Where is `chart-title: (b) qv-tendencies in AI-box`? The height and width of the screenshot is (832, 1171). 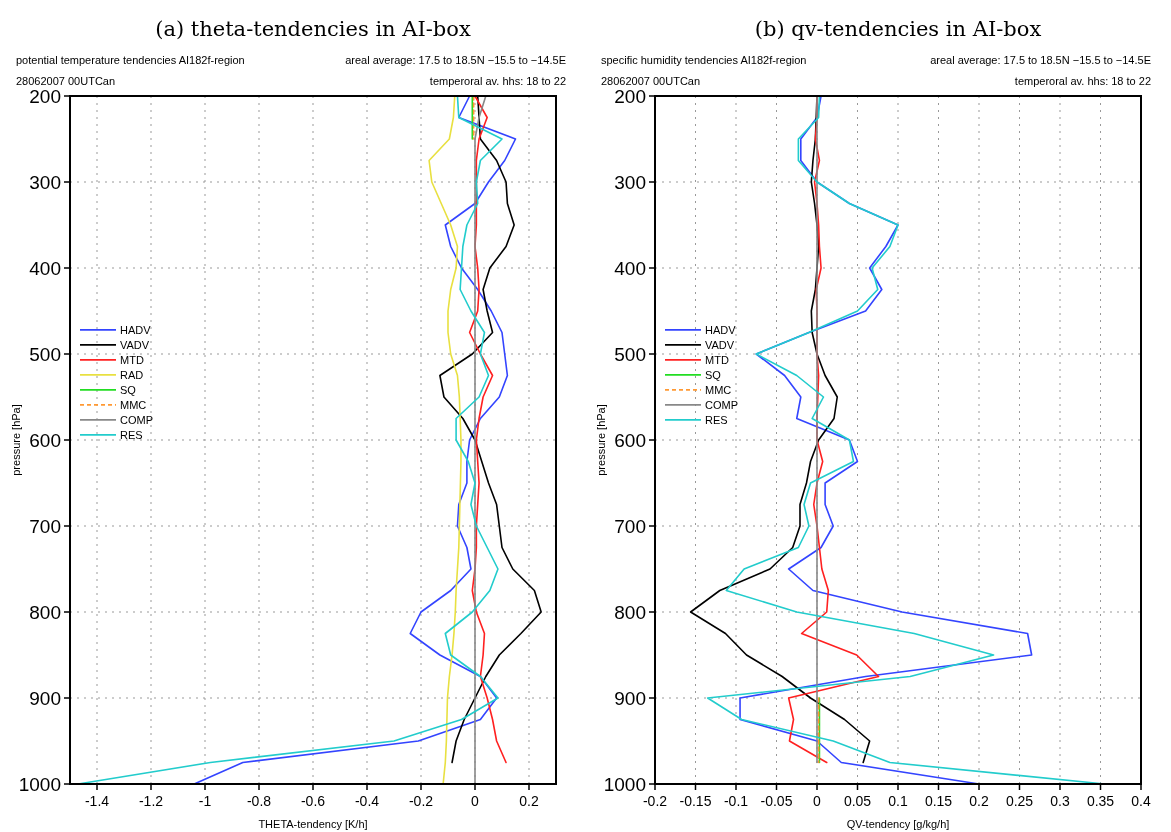 chart-title: (b) qv-tendencies in AI-box is located at coordinates (898, 29).